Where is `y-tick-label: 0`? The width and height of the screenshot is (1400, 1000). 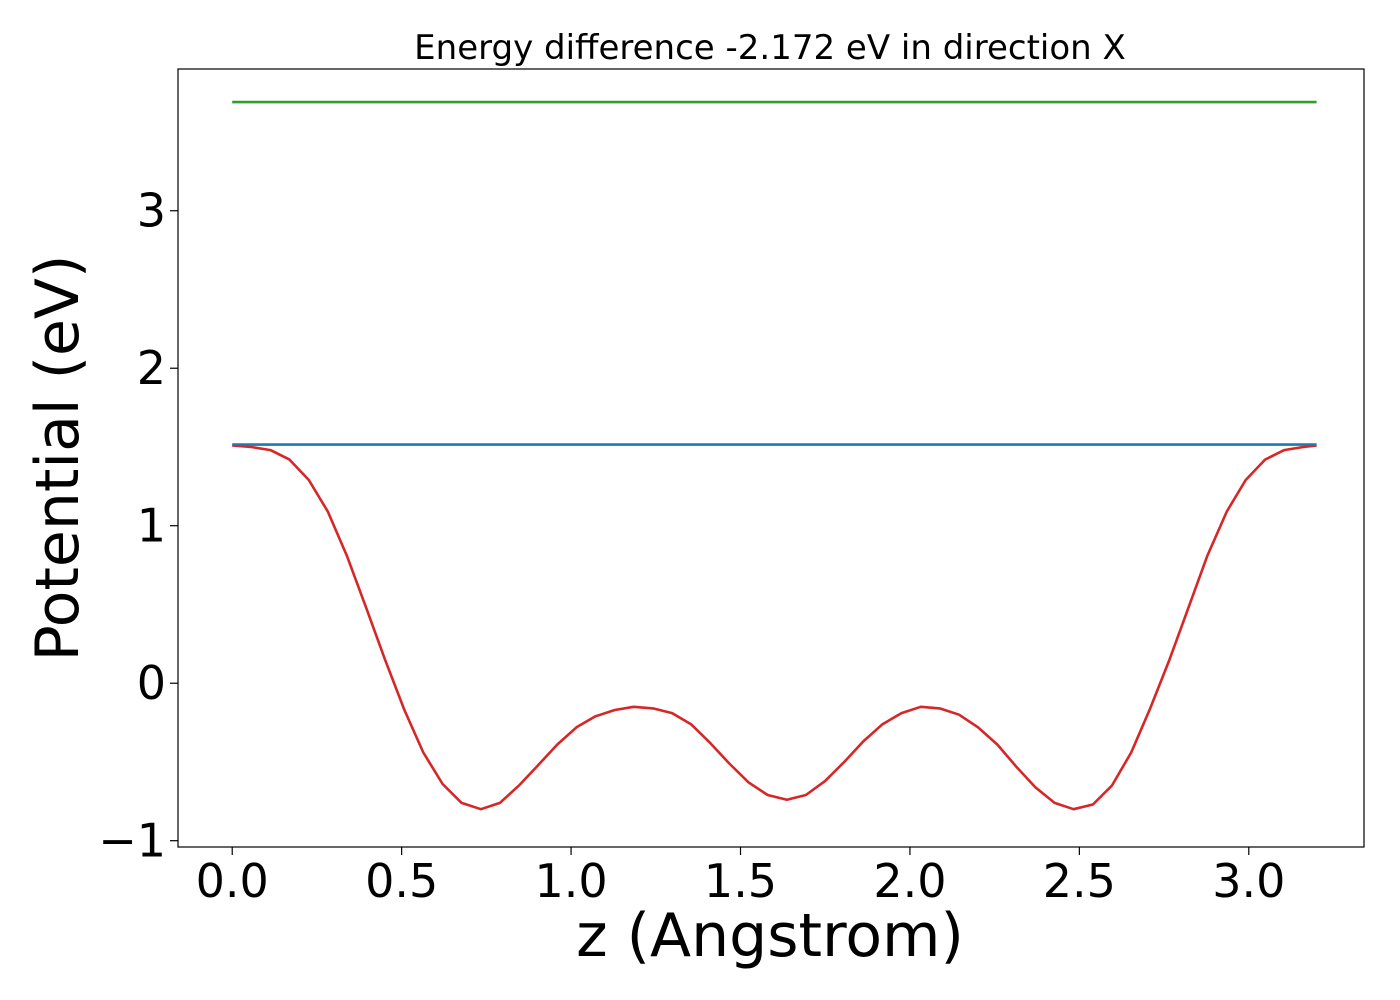
y-tick-label: 0 is located at coordinates (151, 683).